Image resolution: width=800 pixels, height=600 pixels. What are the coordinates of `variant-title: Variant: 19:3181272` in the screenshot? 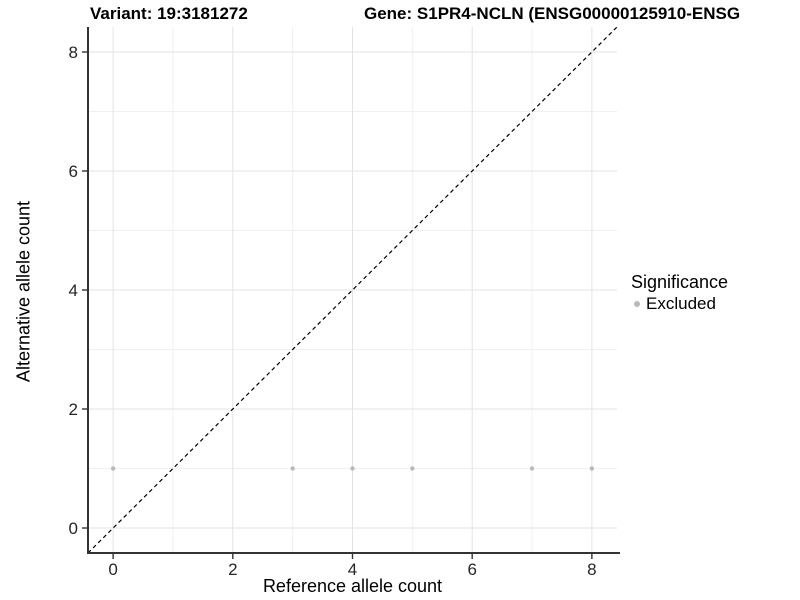 It's located at (169, 13).